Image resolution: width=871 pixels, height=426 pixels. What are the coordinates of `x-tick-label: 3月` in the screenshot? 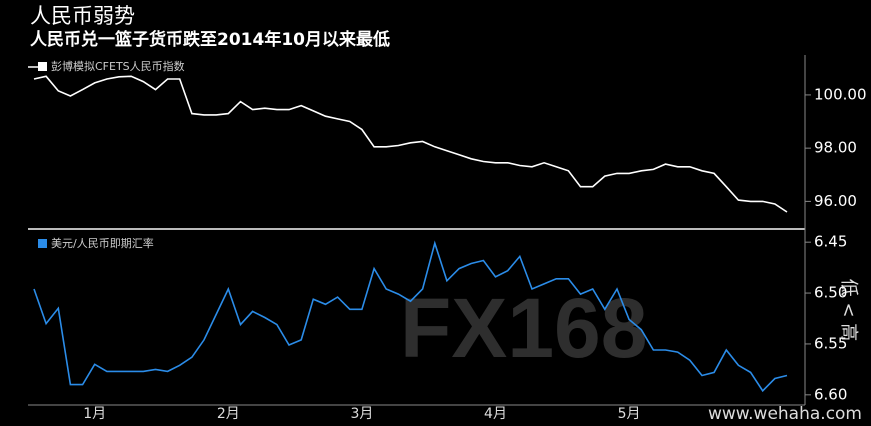 It's located at (361, 414).